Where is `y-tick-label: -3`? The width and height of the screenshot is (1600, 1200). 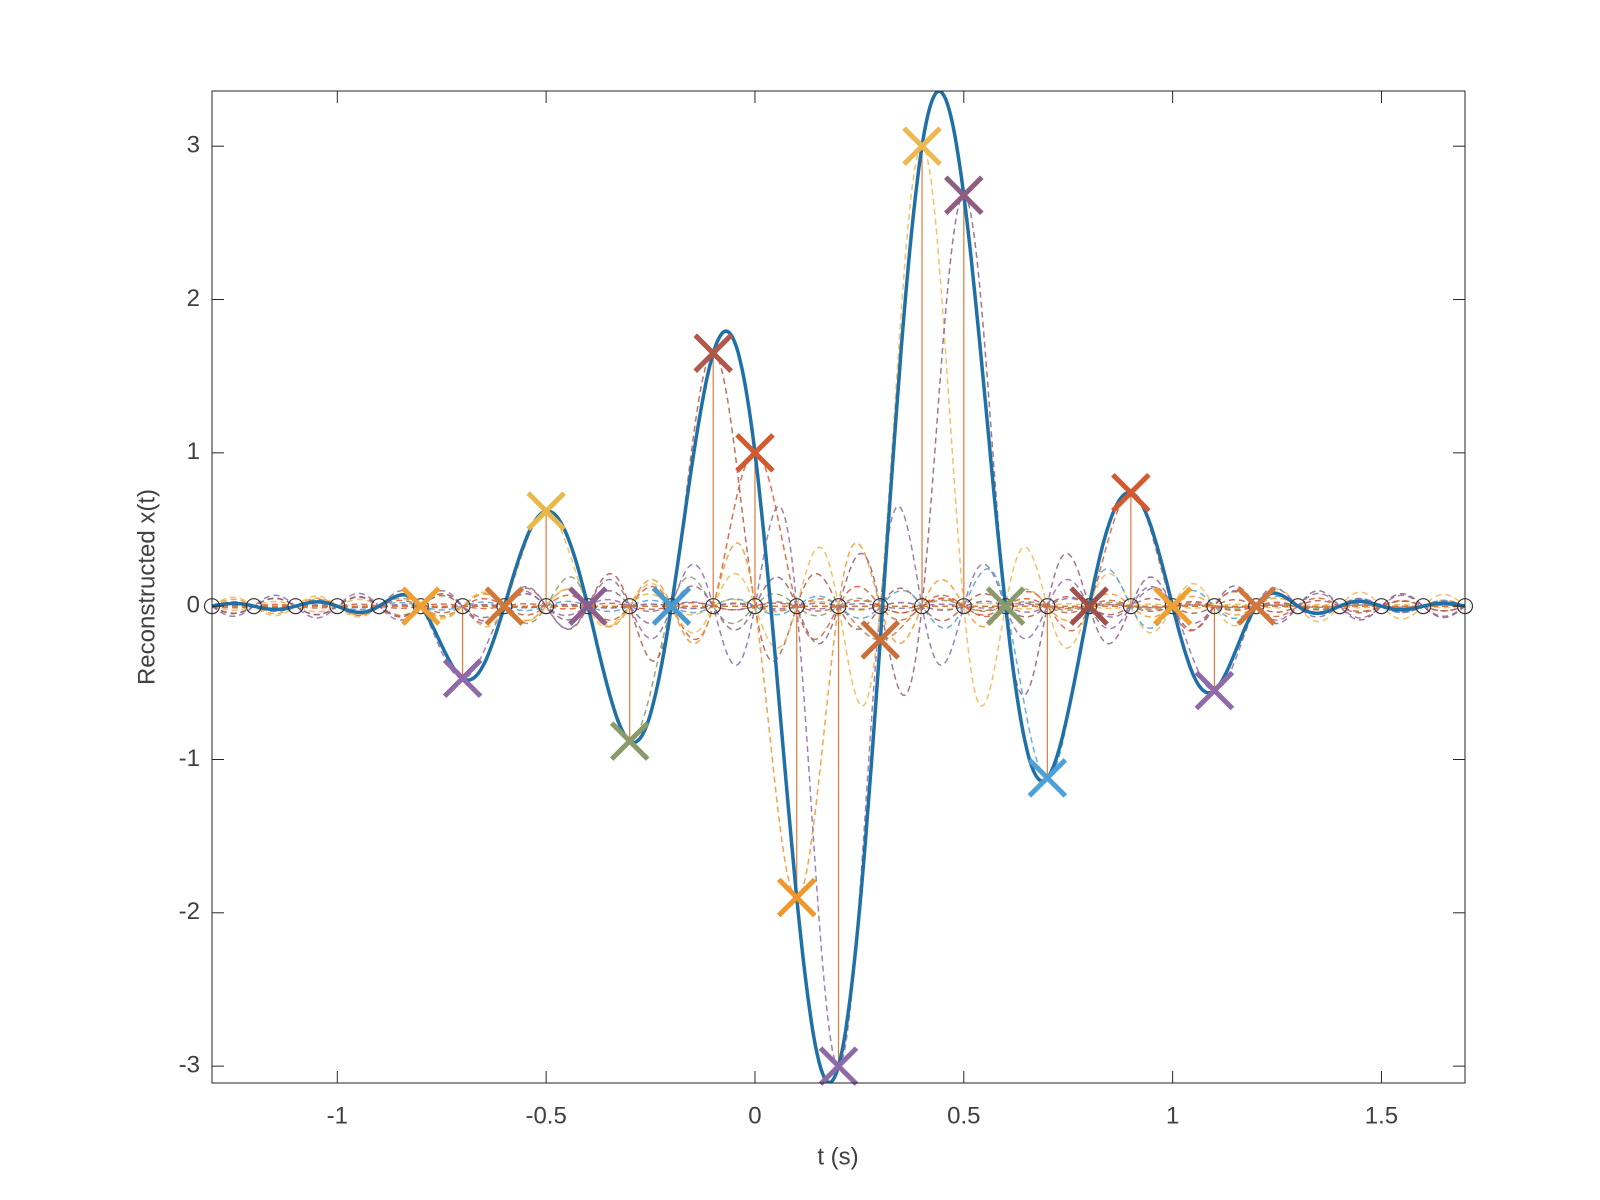
y-tick-label: -3 is located at coordinates (189, 1064).